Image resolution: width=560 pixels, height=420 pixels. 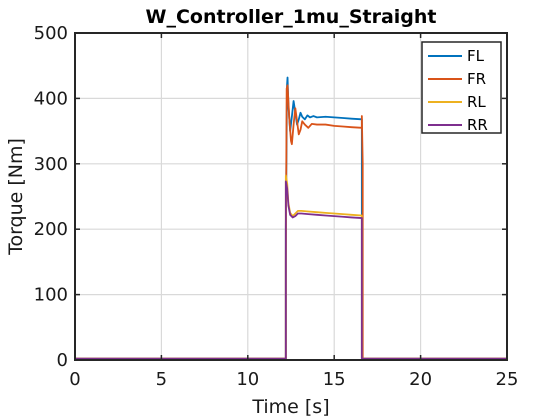 What do you see at coordinates (16, 197) in the screenshot?
I see `y-axis-label: Torque [Nm]` at bounding box center [16, 197].